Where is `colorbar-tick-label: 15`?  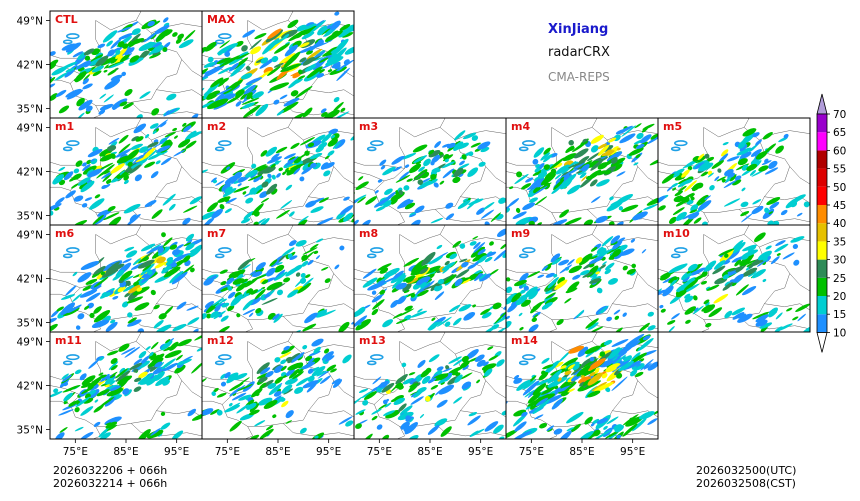
colorbar-tick-label: 15 is located at coordinates (839, 315).